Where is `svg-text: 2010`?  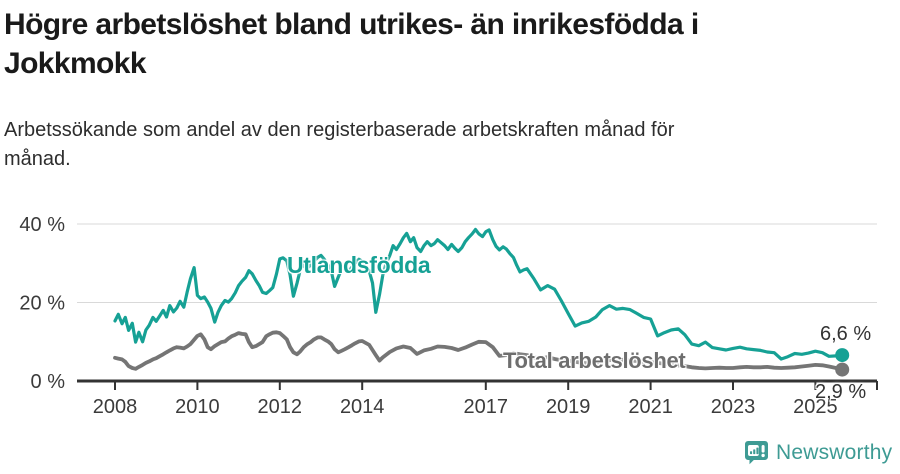
svg-text: 2010 is located at coordinates (197, 407).